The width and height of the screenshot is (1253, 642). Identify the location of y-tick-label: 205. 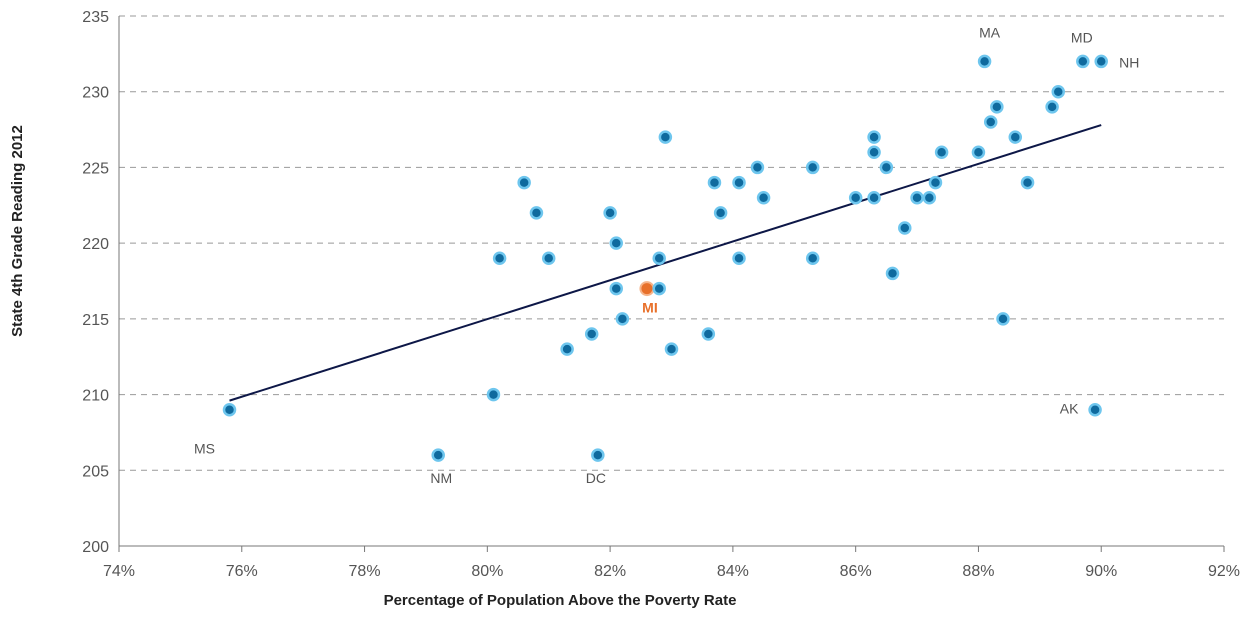
(95, 471).